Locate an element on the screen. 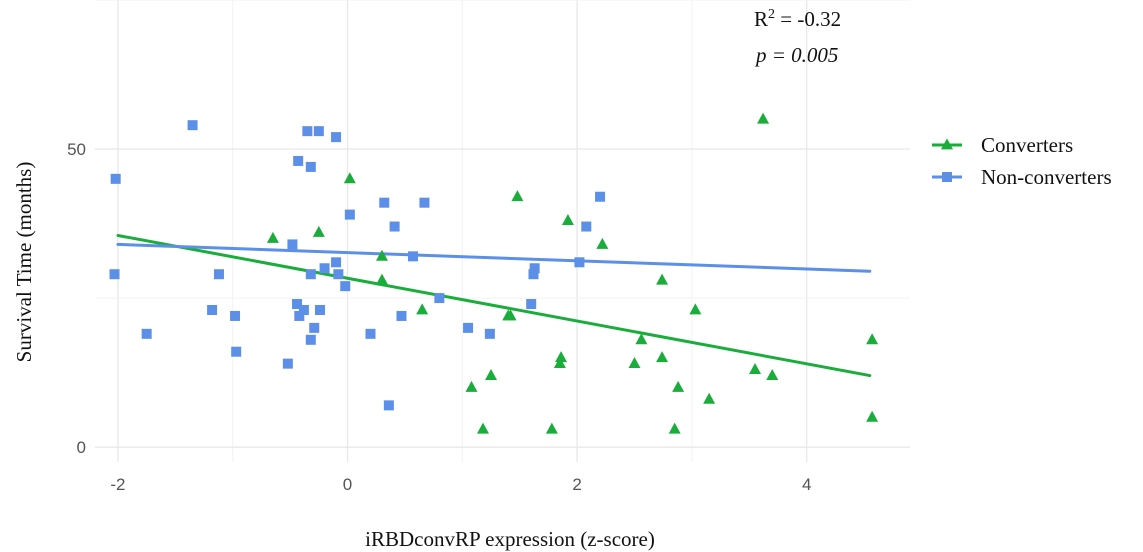 The height and width of the screenshot is (552, 1143). x-tick-label: 4 is located at coordinates (806, 484).